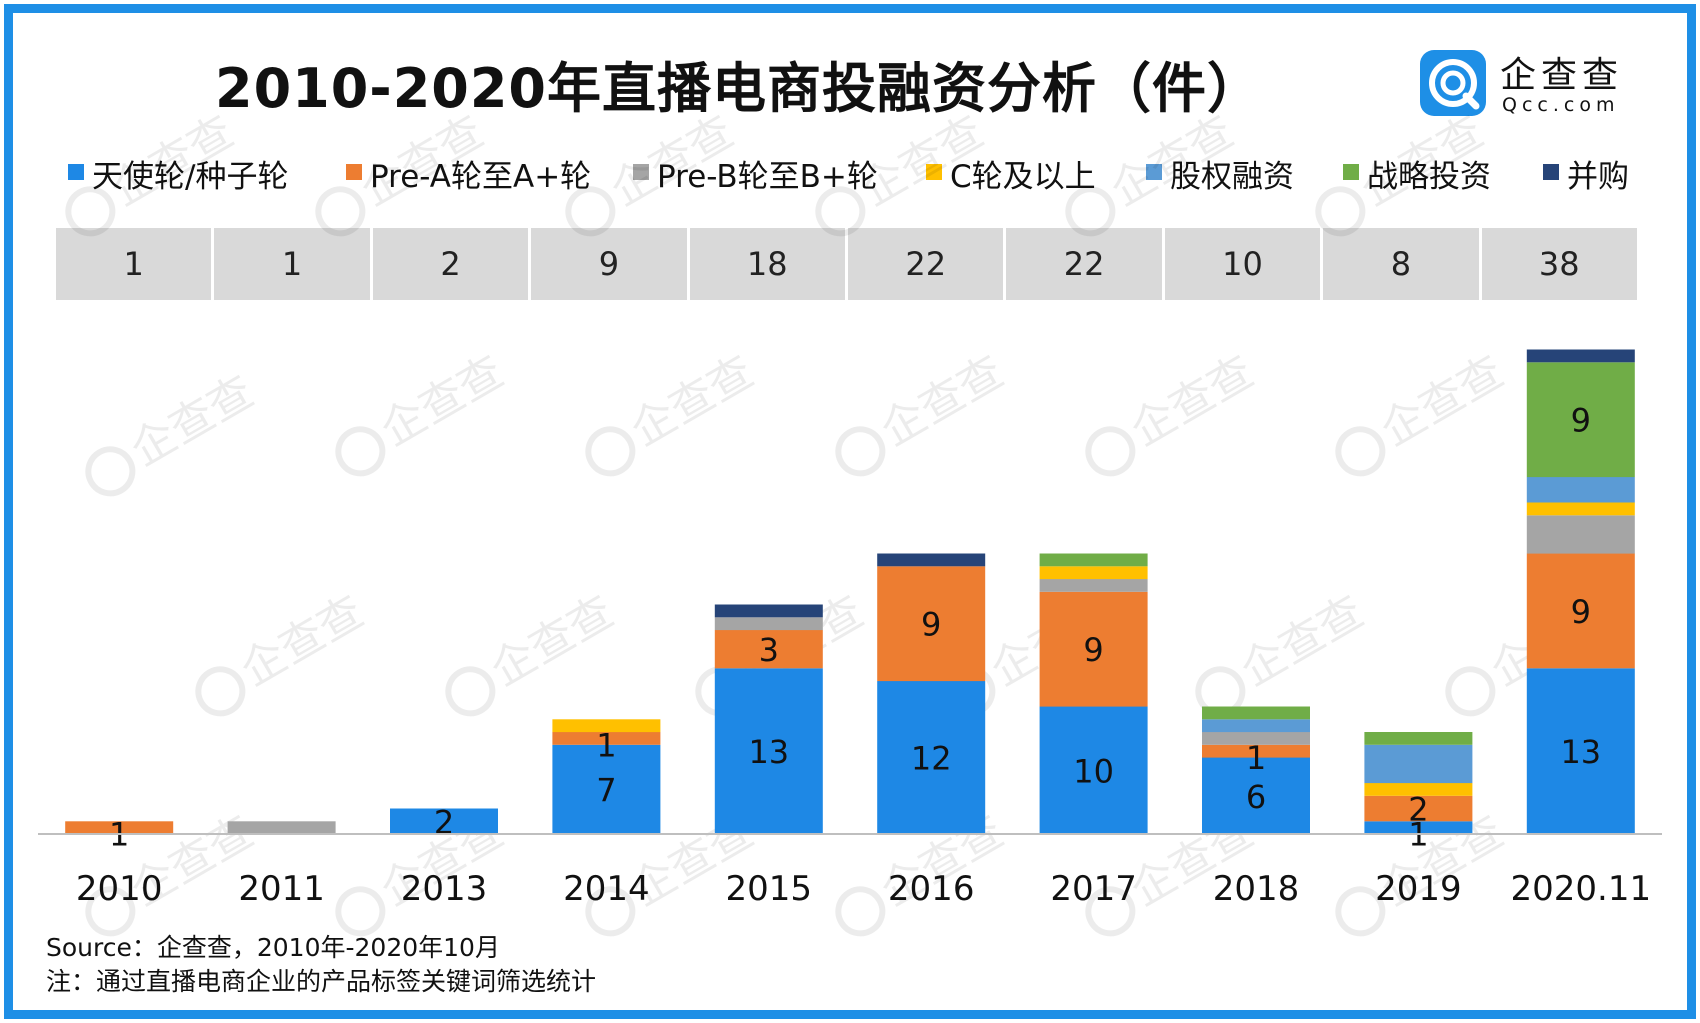 This screenshot has height=1023, width=1700. I want to click on legend-label: C轮及以上, so click(1023, 177).